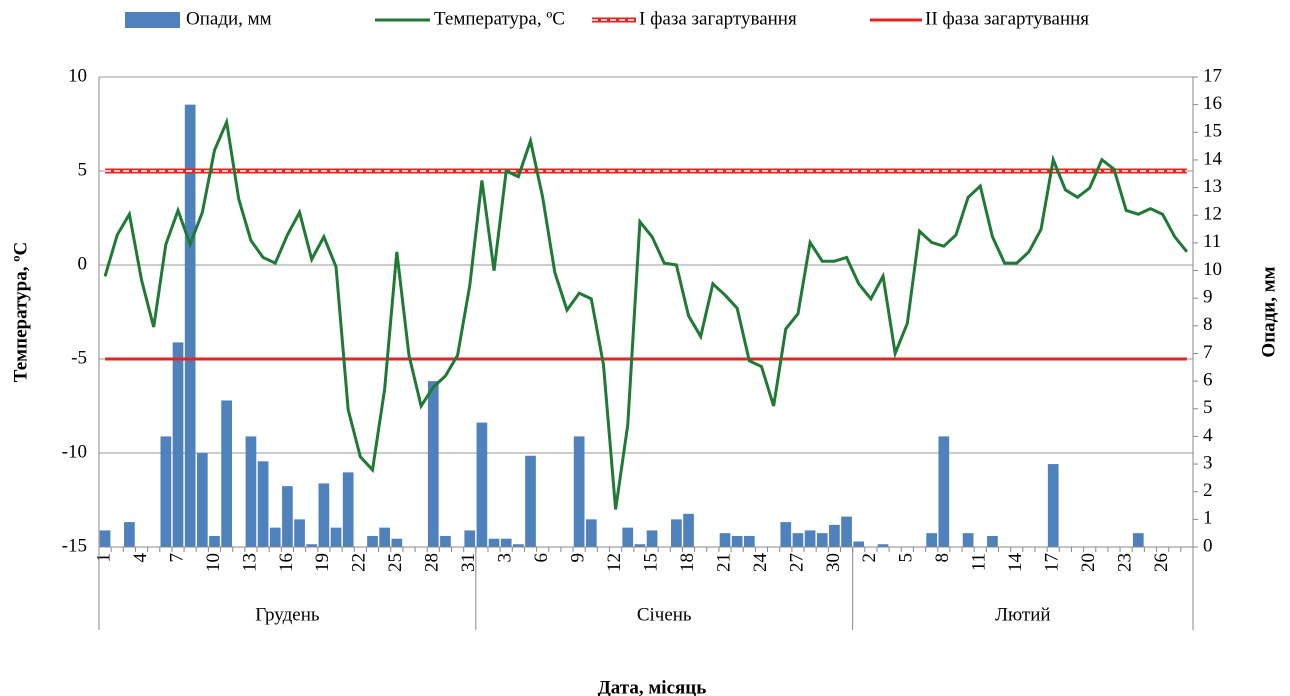 The height and width of the screenshot is (696, 1290). I want to click on x-tick-label: 17, so click(1052, 562).